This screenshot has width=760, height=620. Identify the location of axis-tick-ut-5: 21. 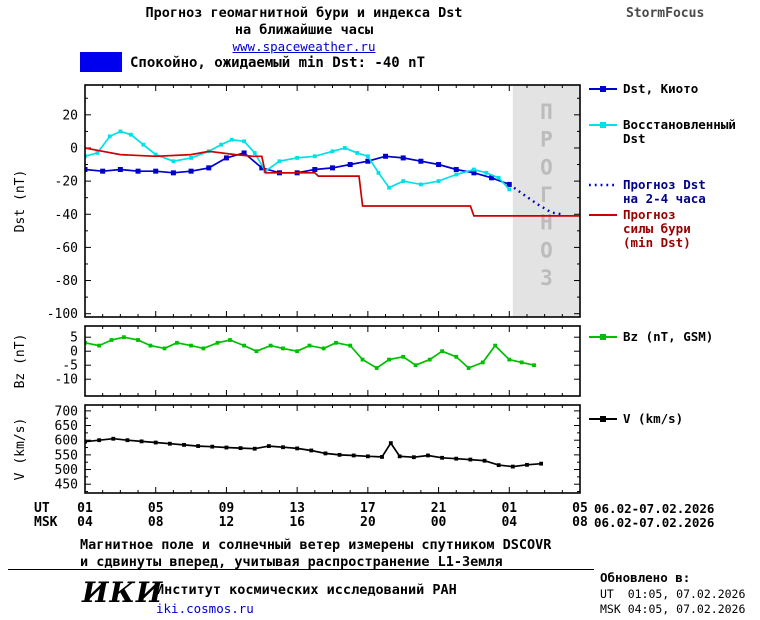
(438, 508).